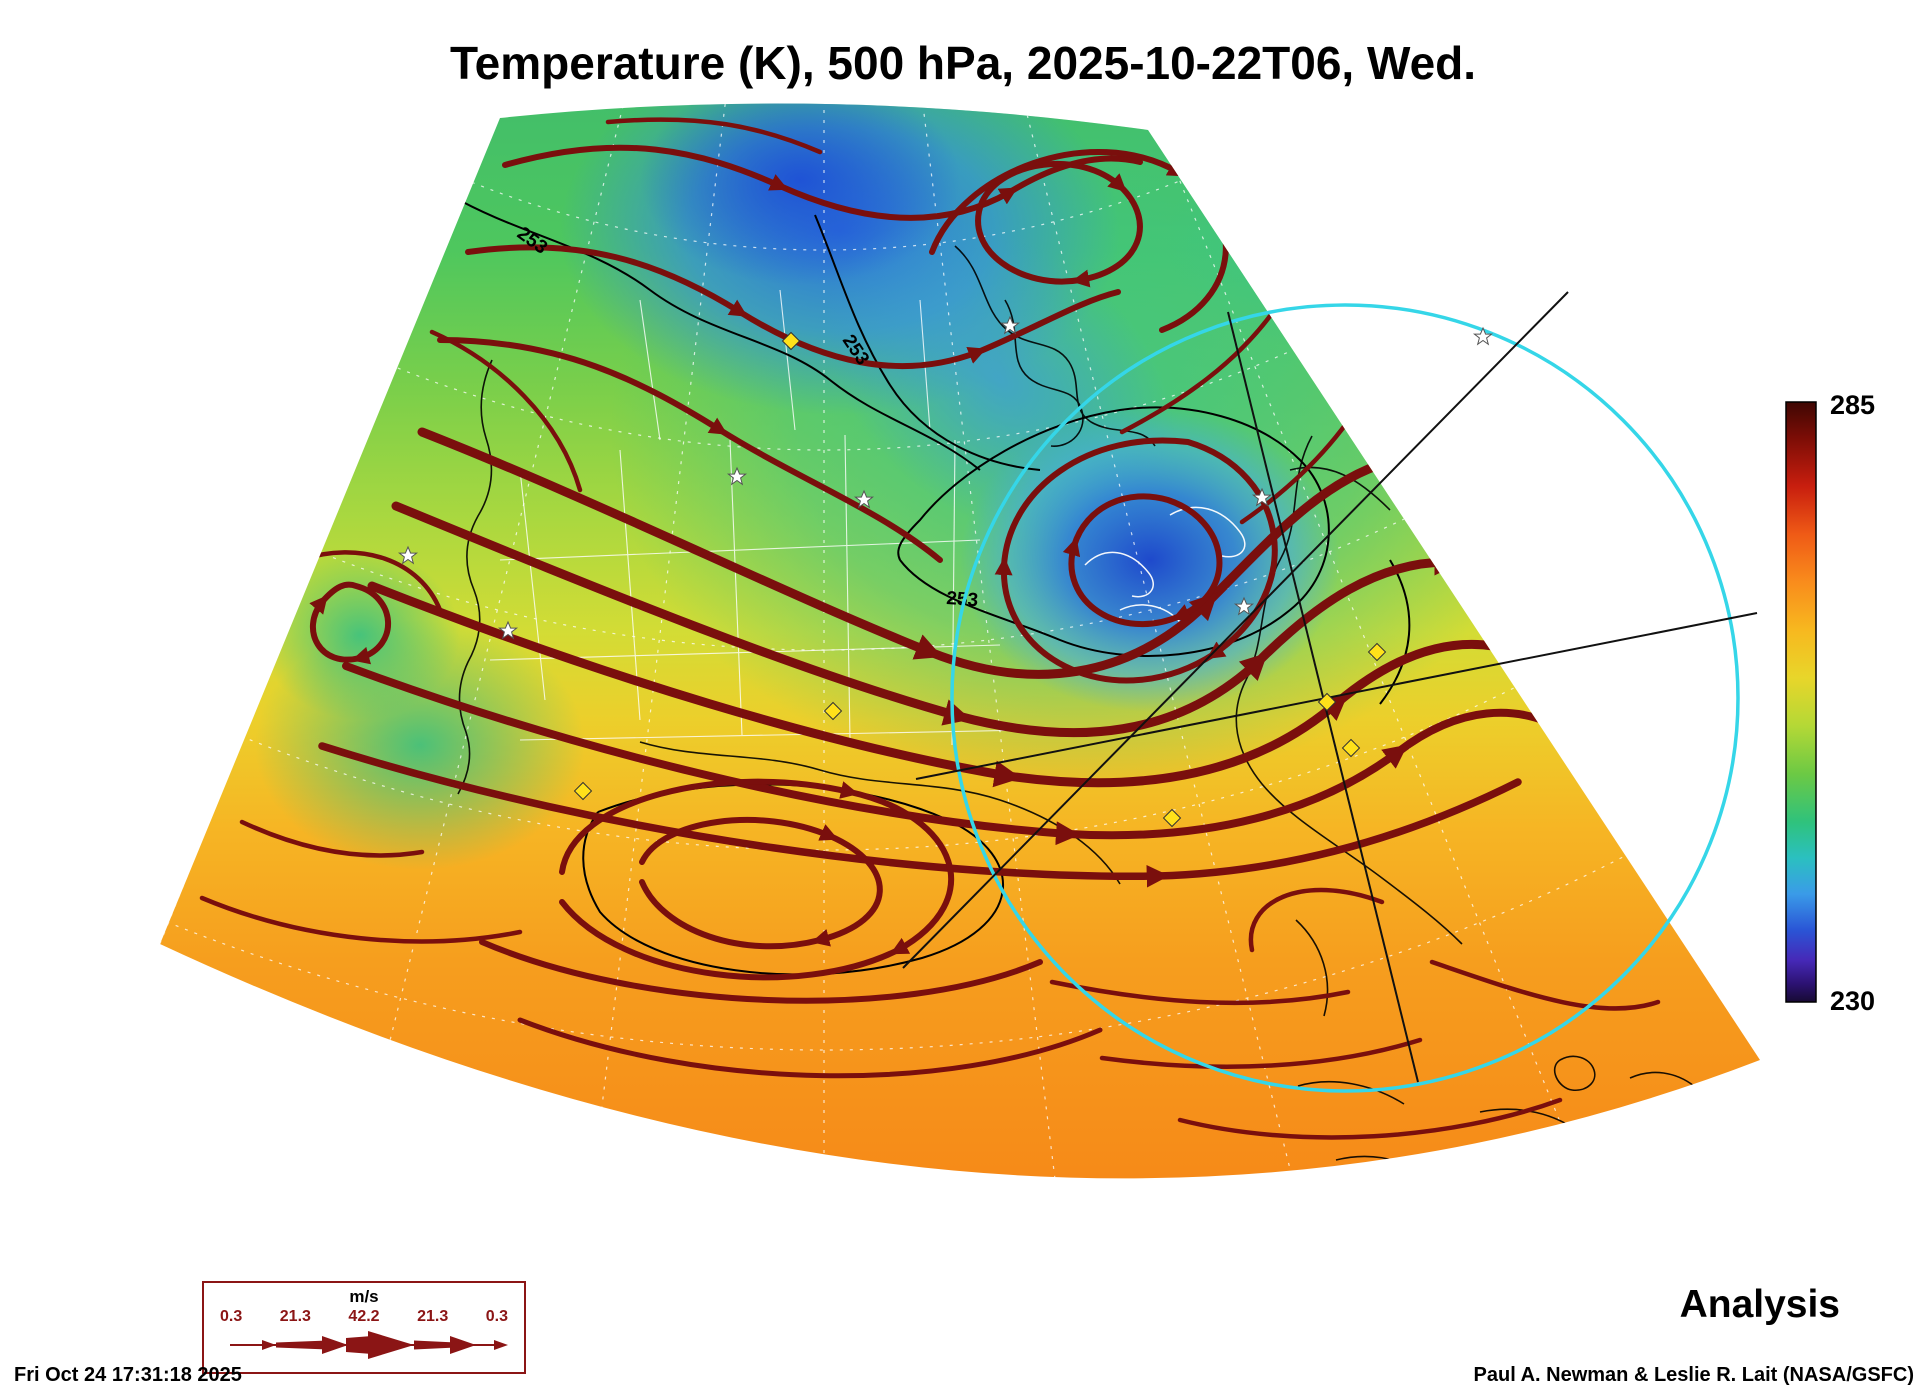  Describe the element at coordinates (1852, 1001) in the screenshot. I see `colorbar-min-label: 230` at that location.